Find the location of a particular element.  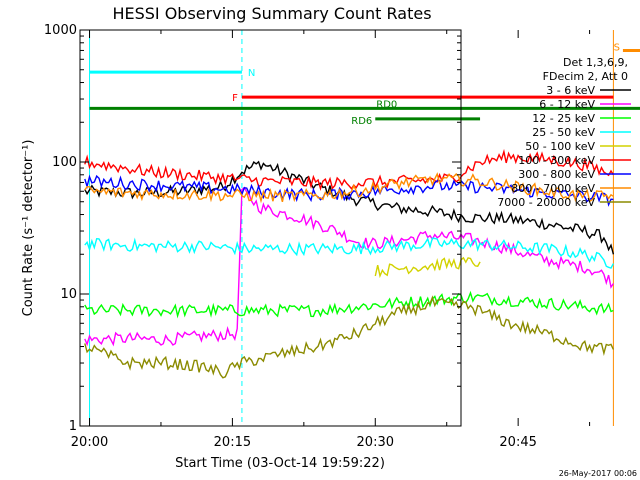

flag-label: N is located at coordinates (251, 73).